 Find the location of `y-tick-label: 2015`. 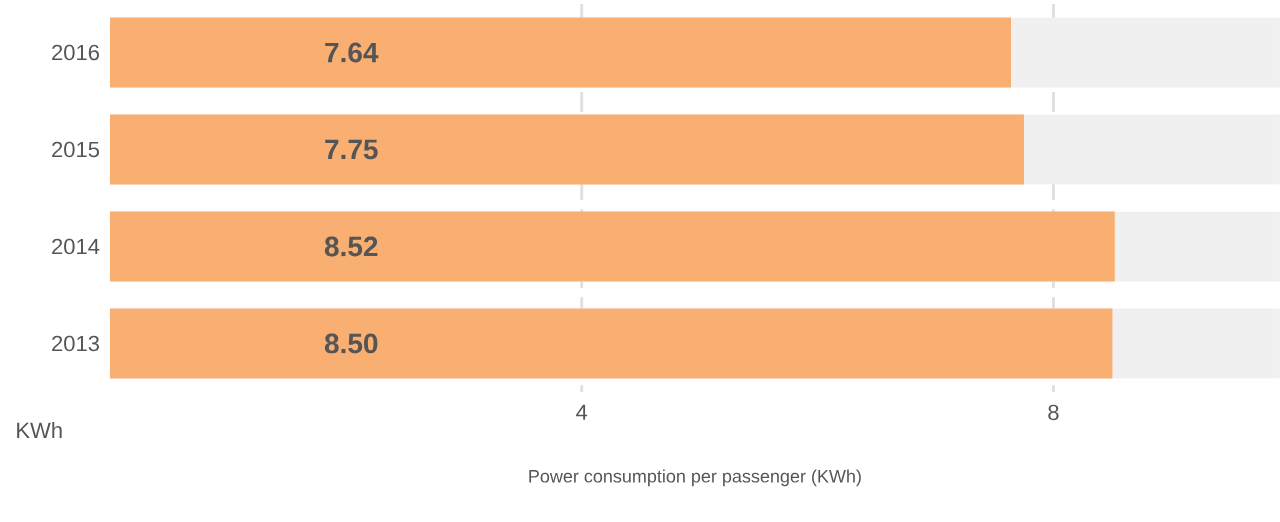

y-tick-label: 2015 is located at coordinates (76, 149).